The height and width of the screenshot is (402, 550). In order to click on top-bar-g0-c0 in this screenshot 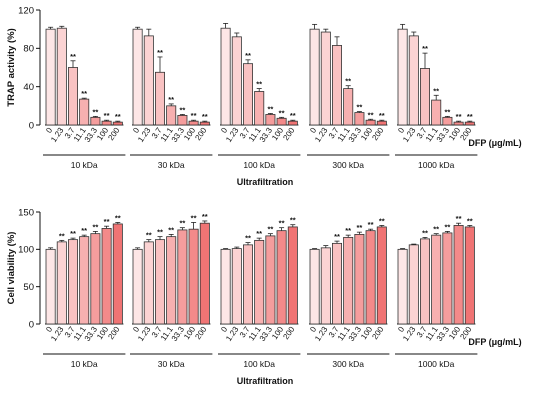, I will do `click(50, 77)`.